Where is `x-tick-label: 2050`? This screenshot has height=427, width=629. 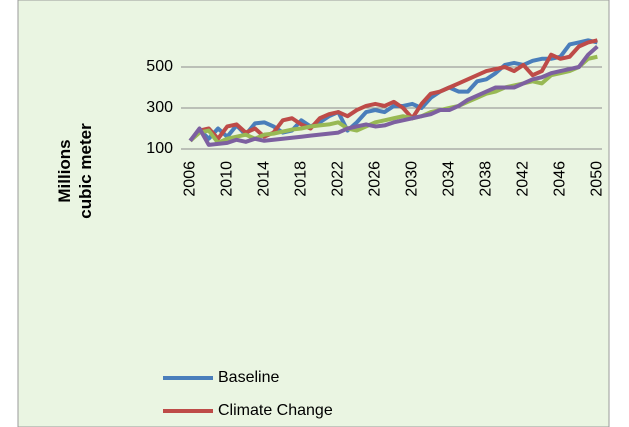 x-tick-label: 2050 is located at coordinates (597, 179).